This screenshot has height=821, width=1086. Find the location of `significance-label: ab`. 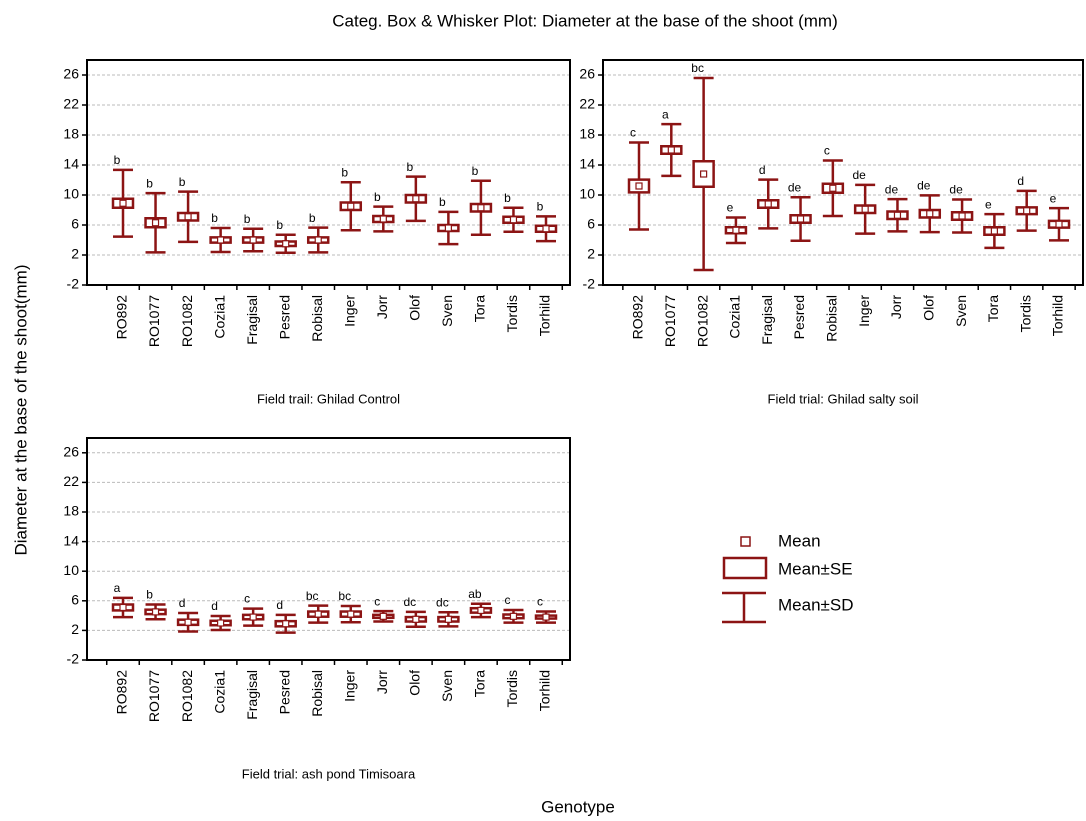

significance-label: ab is located at coordinates (475, 594).